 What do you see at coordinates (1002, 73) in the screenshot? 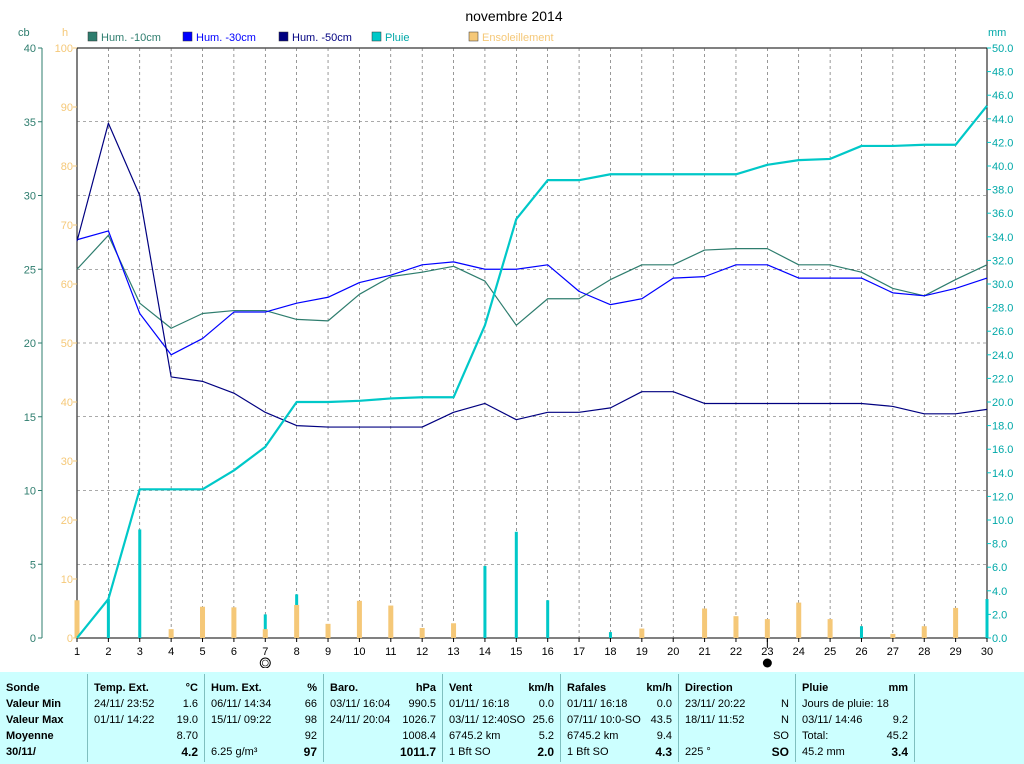
I see `mm-tick-label: 48.0` at bounding box center [1002, 73].